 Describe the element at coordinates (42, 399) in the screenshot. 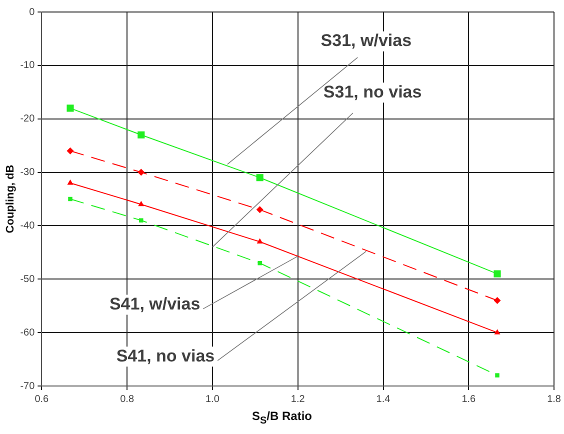

I see `x-tick-label: 0.6` at that location.